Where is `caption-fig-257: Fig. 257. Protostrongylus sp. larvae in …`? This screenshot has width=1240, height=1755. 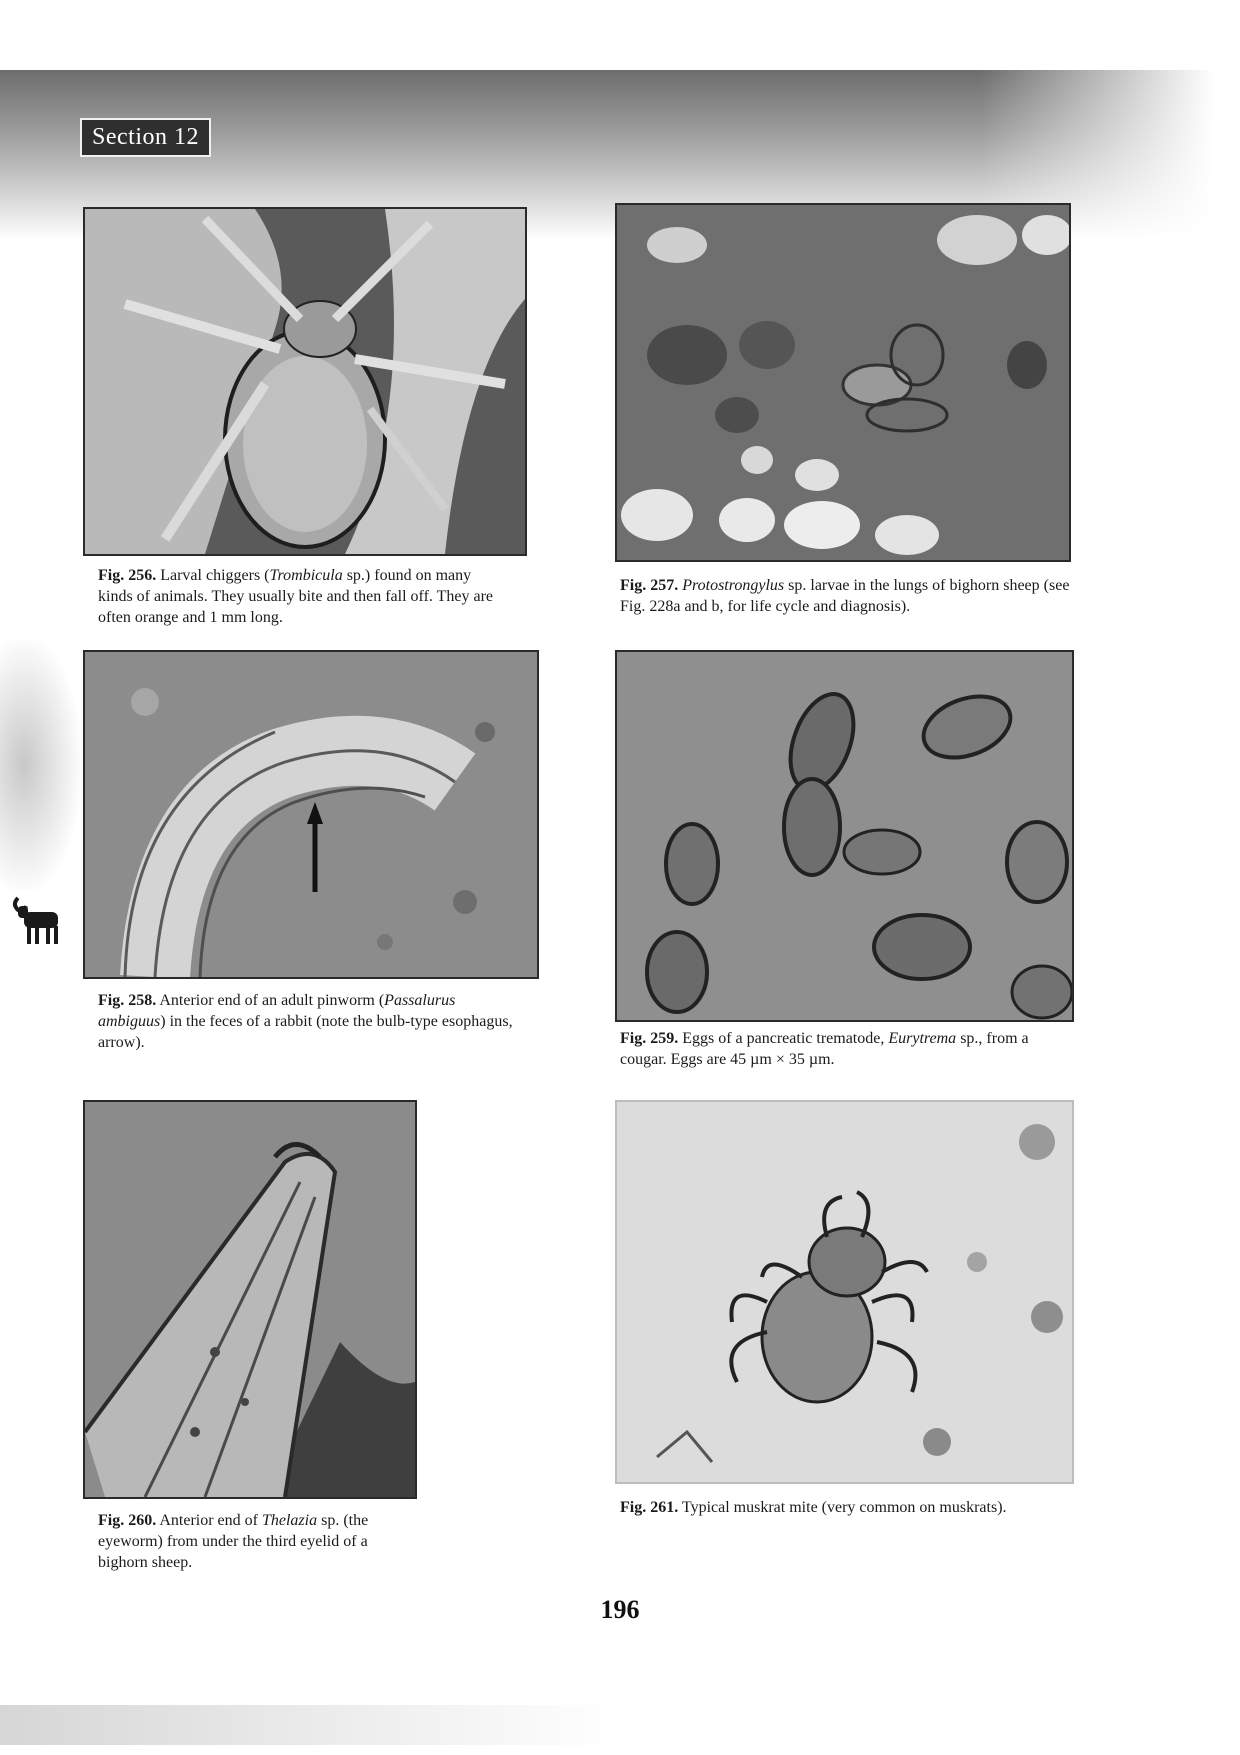
caption-fig-257: Fig. 257. Protostrongylus sp. larvae in … is located at coordinates (847, 596).